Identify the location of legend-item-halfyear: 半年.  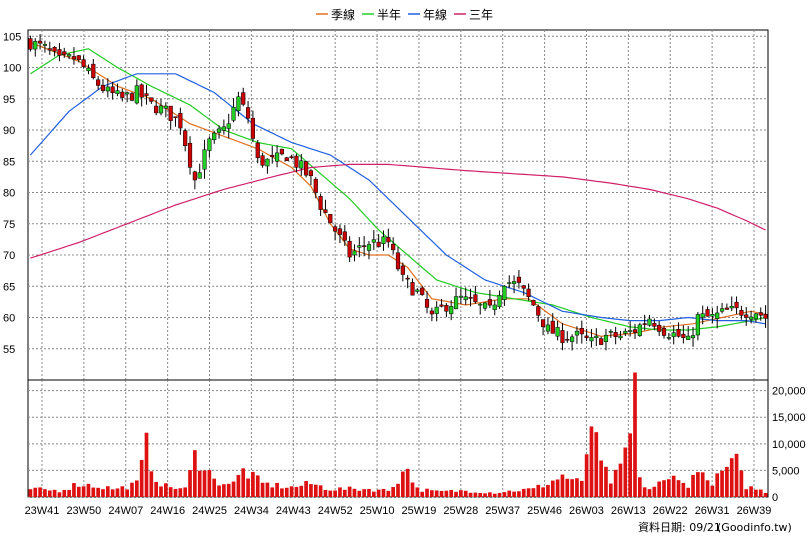
(381, 15).